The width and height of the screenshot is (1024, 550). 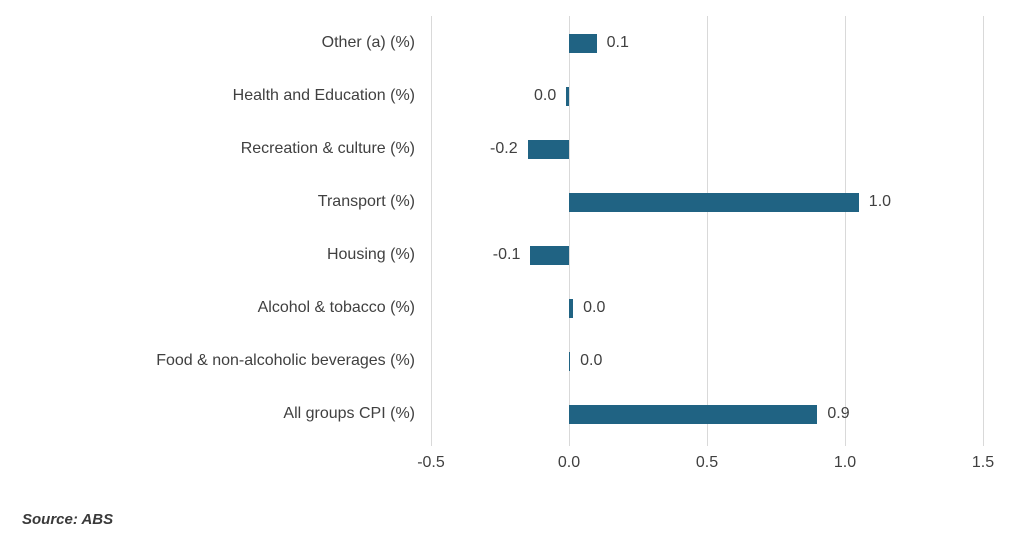 I want to click on x-axis-tick-label: 1.5, so click(x=983, y=462).